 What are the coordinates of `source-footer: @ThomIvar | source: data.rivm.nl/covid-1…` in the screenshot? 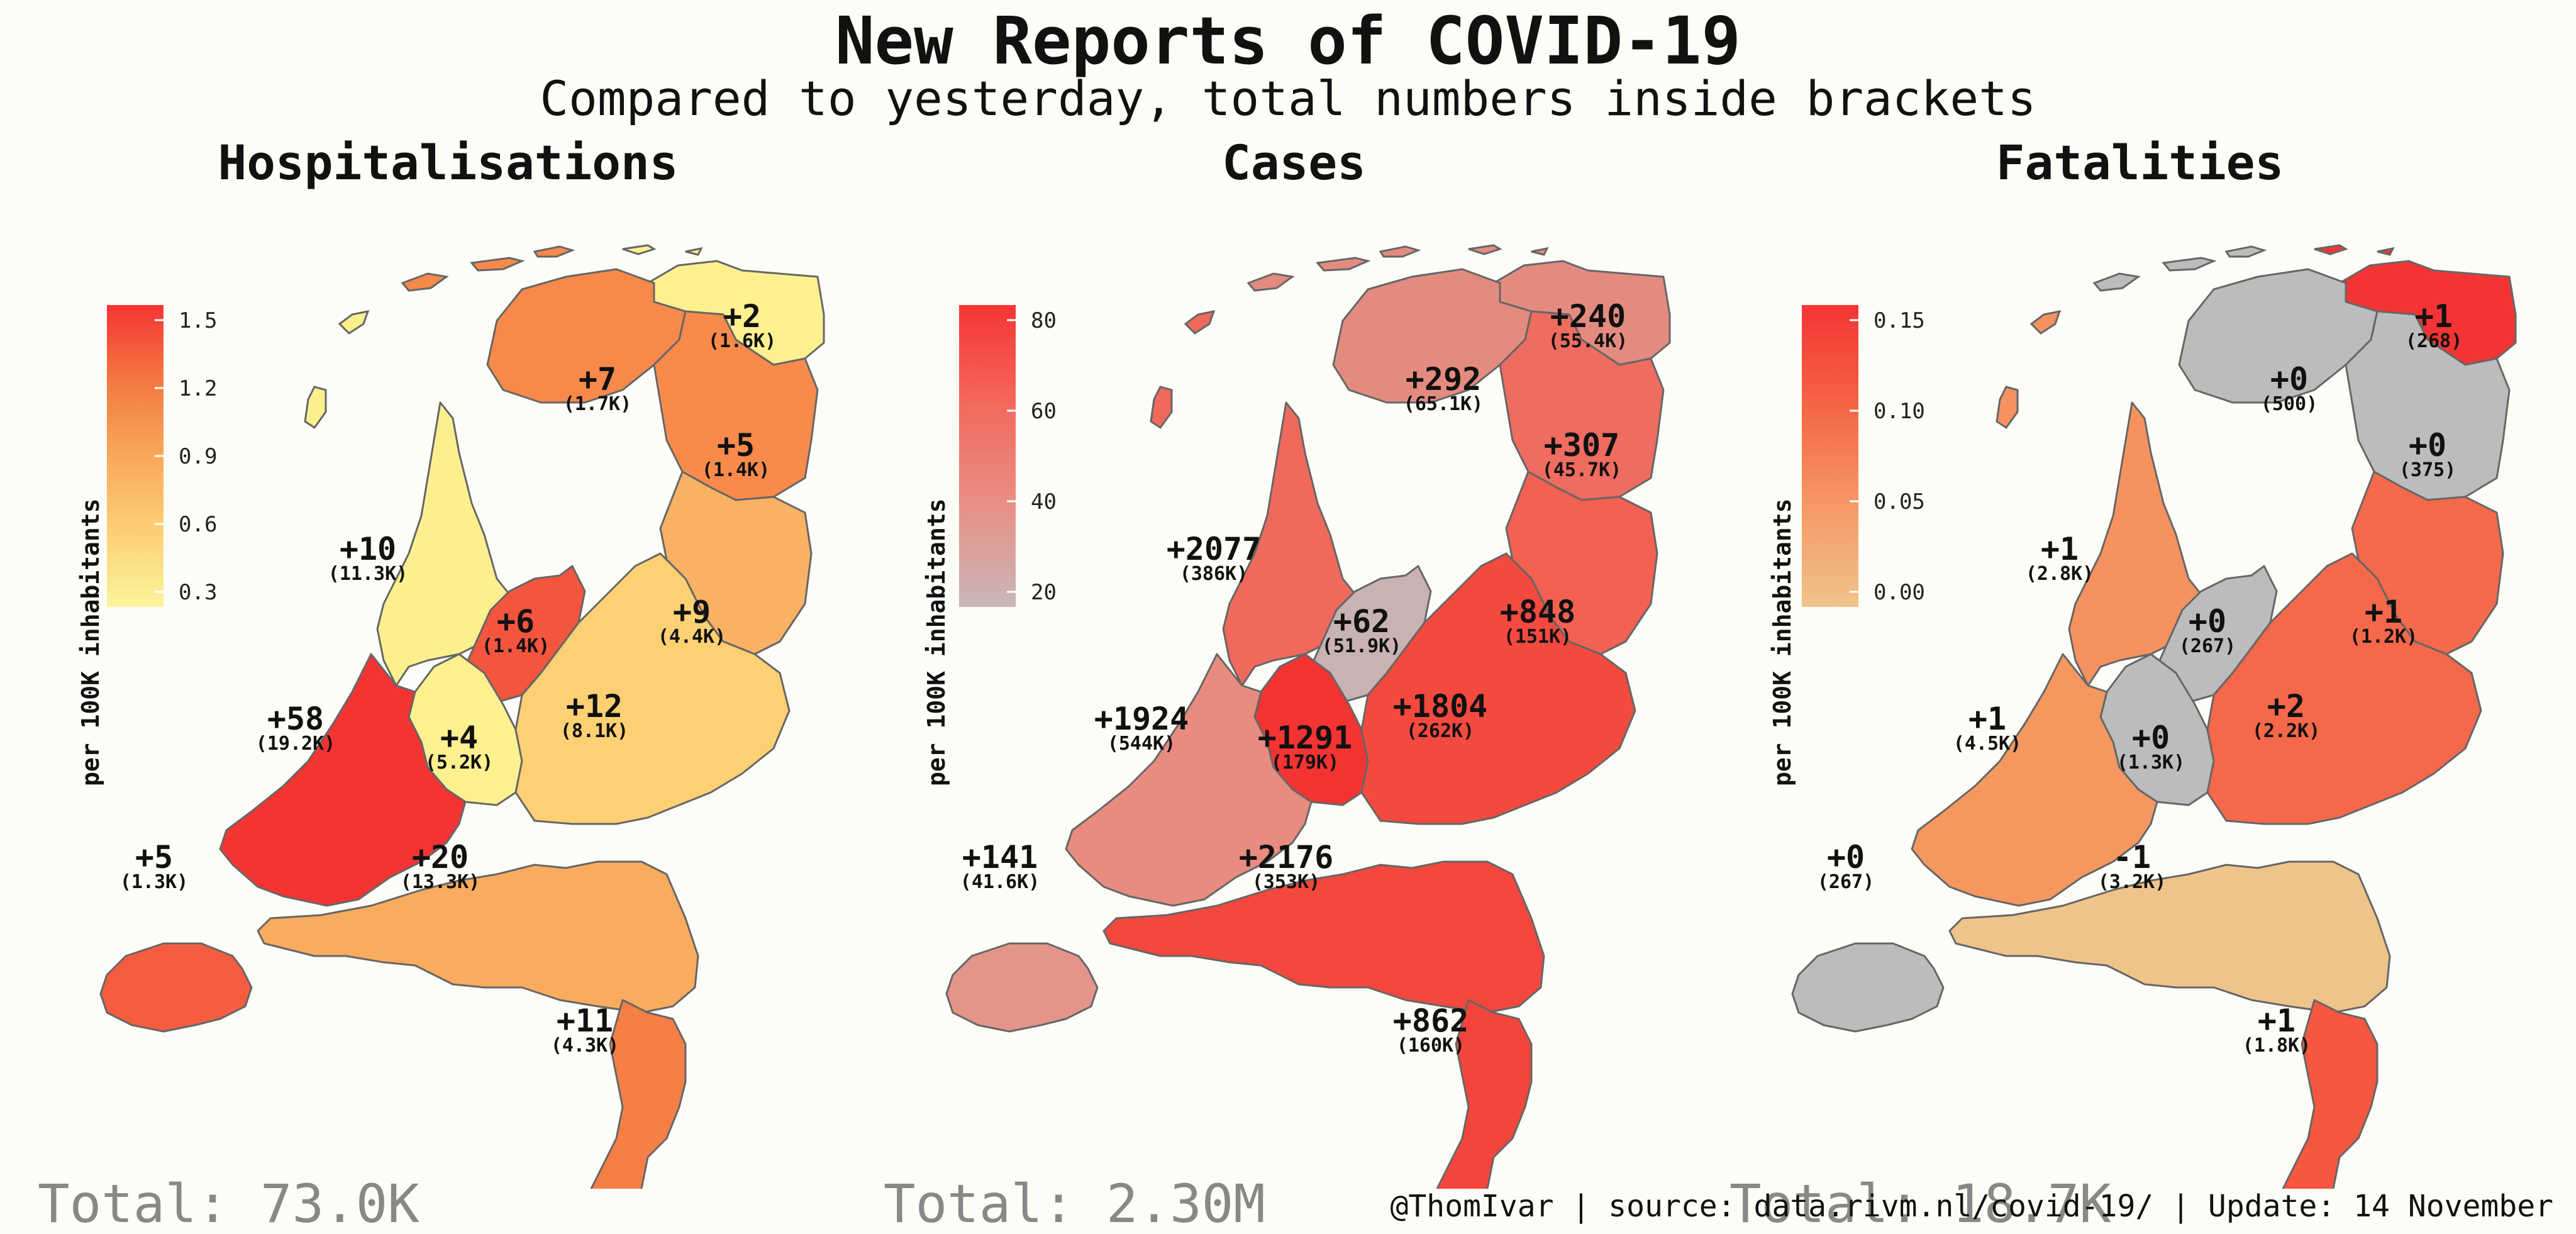 It's located at (1972, 1206).